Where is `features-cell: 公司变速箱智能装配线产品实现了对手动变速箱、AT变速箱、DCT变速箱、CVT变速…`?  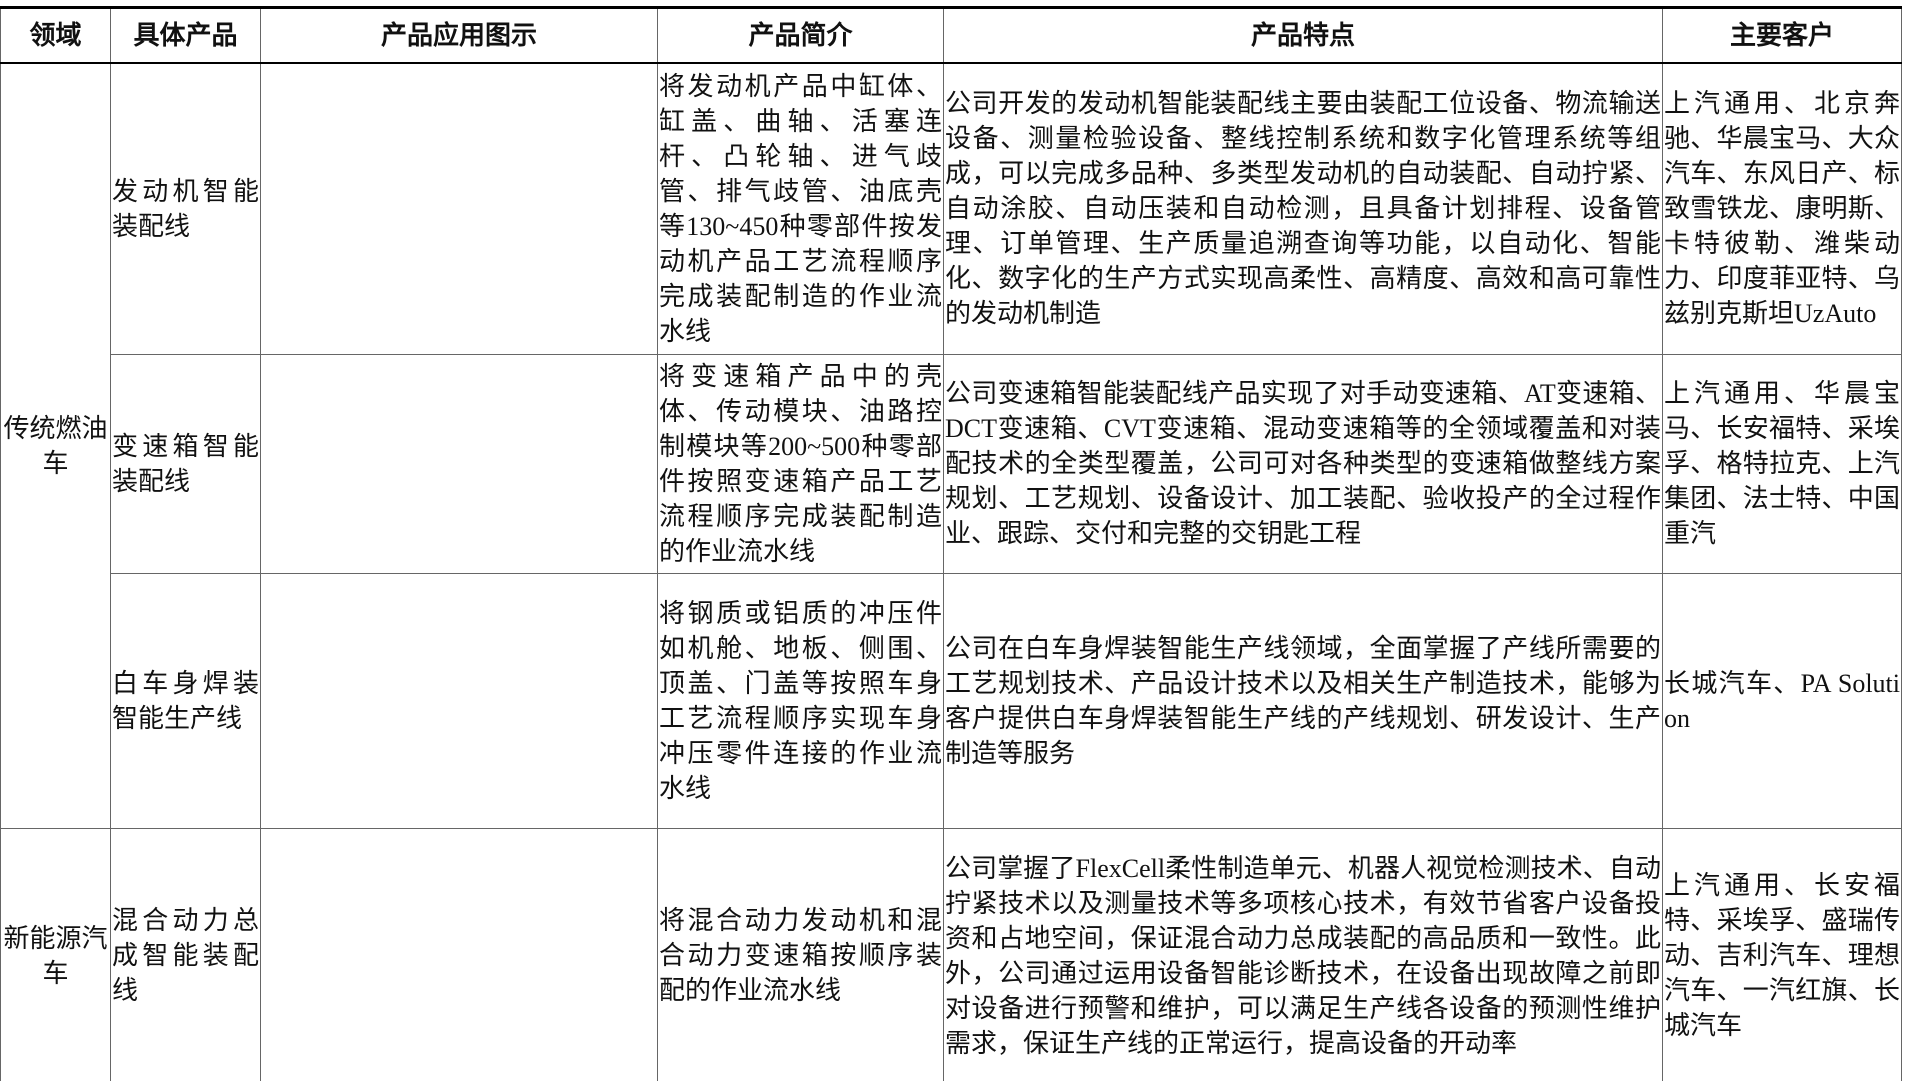
features-cell: 公司变速箱智能装配线产品实现了对手动变速箱、AT变速箱、DCT变速箱、CVT变速… is located at coordinates (1303, 463).